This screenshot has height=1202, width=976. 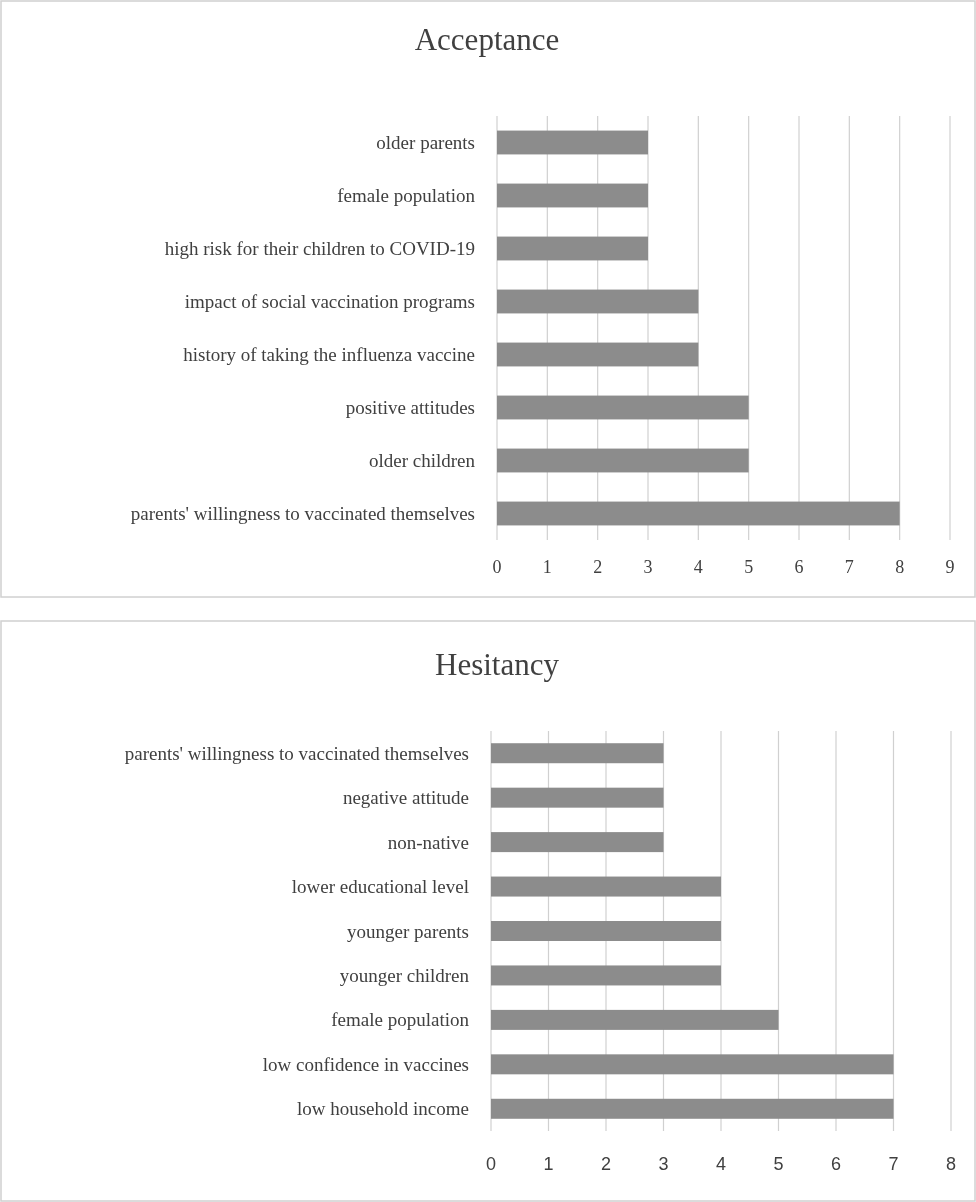 I want to click on y-tick-label: younger children, so click(x=404, y=975).